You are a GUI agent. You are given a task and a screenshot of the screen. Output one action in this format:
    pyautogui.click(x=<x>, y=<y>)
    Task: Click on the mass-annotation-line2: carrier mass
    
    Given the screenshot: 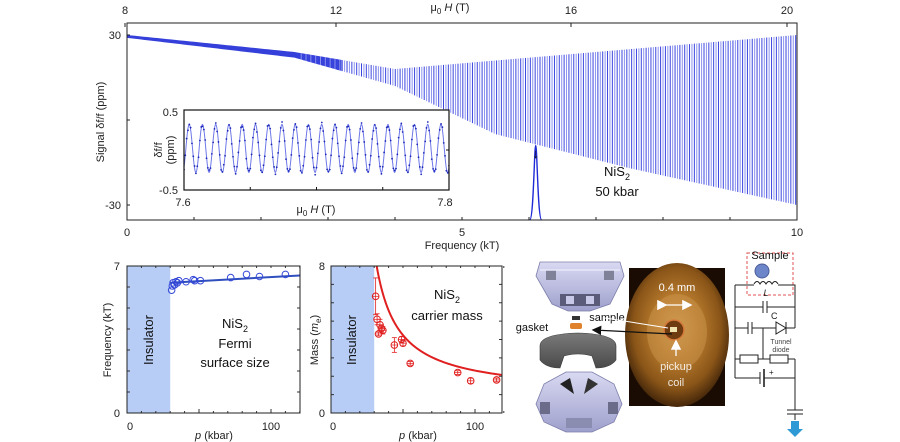 What is the action you would take?
    pyautogui.click(x=447, y=315)
    